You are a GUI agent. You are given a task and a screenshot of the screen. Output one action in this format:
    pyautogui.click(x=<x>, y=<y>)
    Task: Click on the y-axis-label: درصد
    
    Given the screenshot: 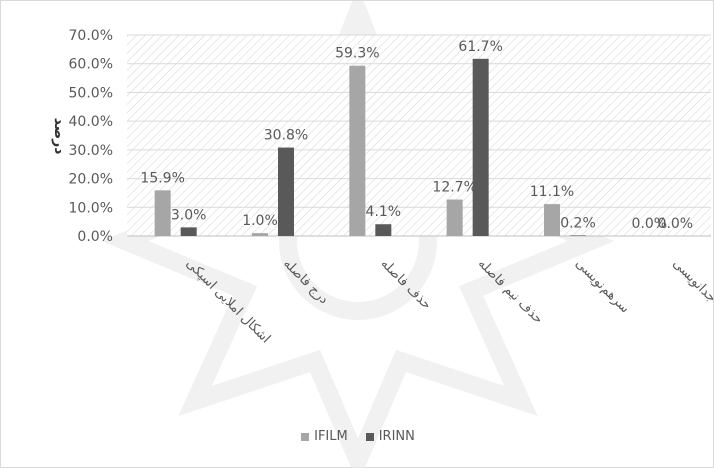 What is the action you would take?
    pyautogui.click(x=59, y=136)
    